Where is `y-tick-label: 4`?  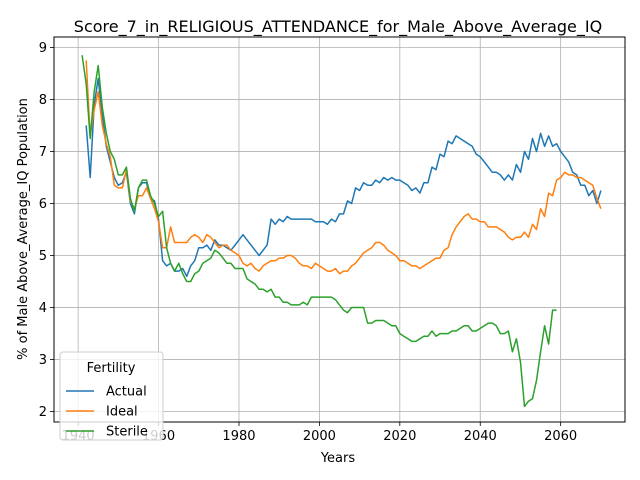
y-tick-label: 4 is located at coordinates (43, 308).